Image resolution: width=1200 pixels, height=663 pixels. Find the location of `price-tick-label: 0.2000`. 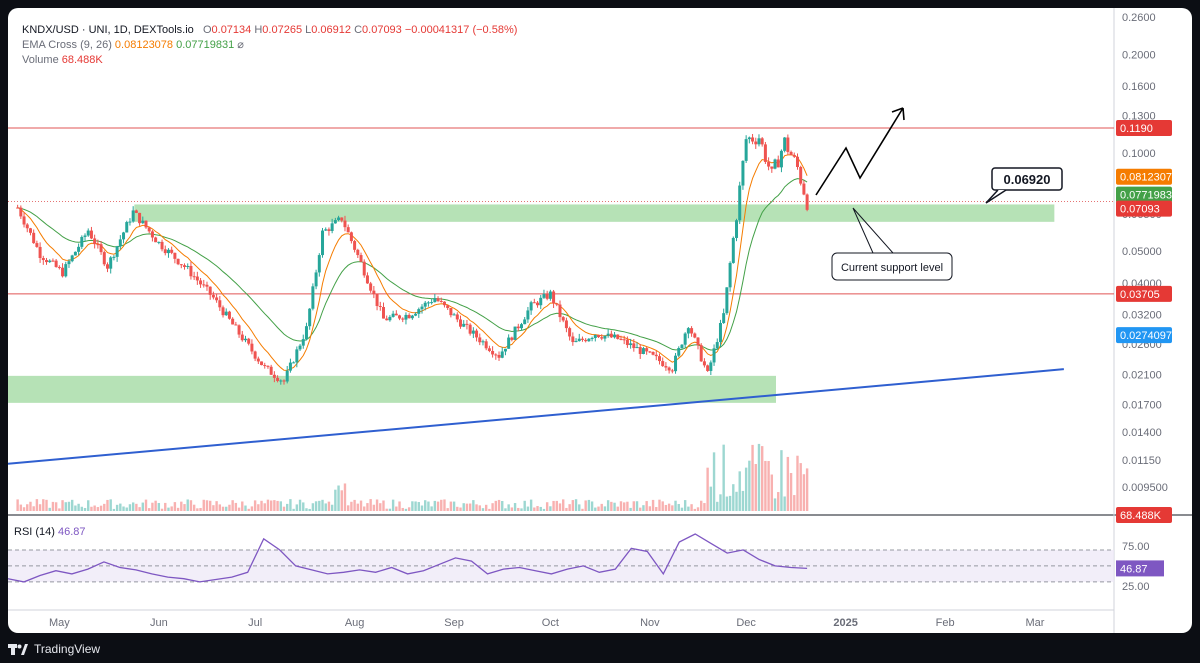

price-tick-label: 0.2000 is located at coordinates (1139, 55).